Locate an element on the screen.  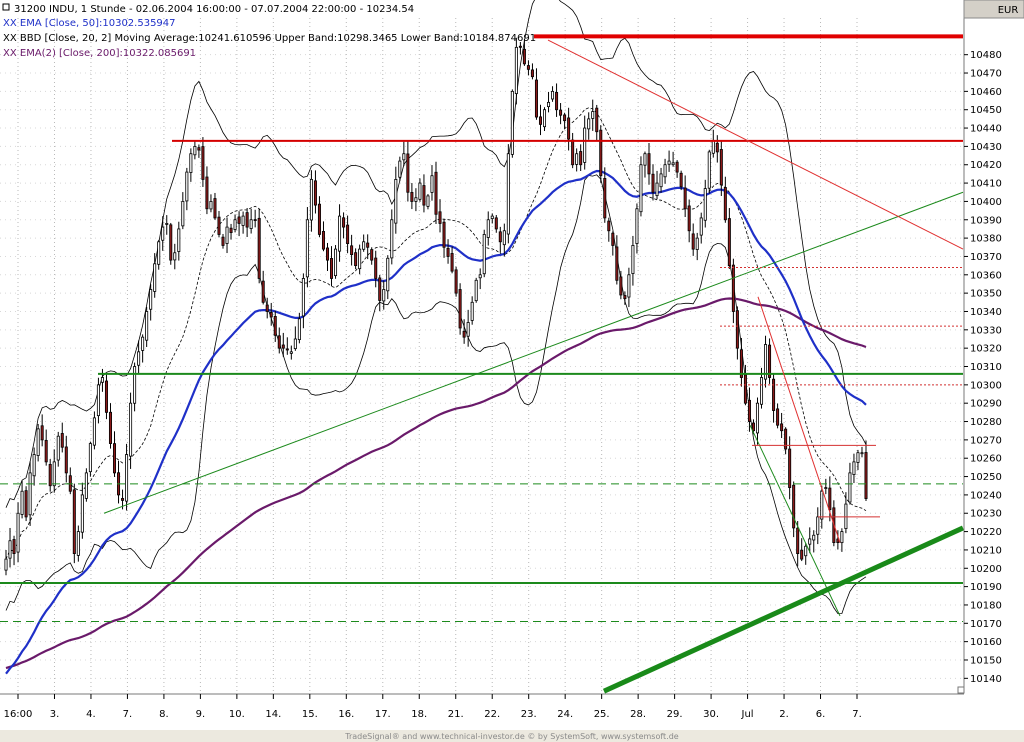
y-tick-label: 10210 is located at coordinates (986, 550).